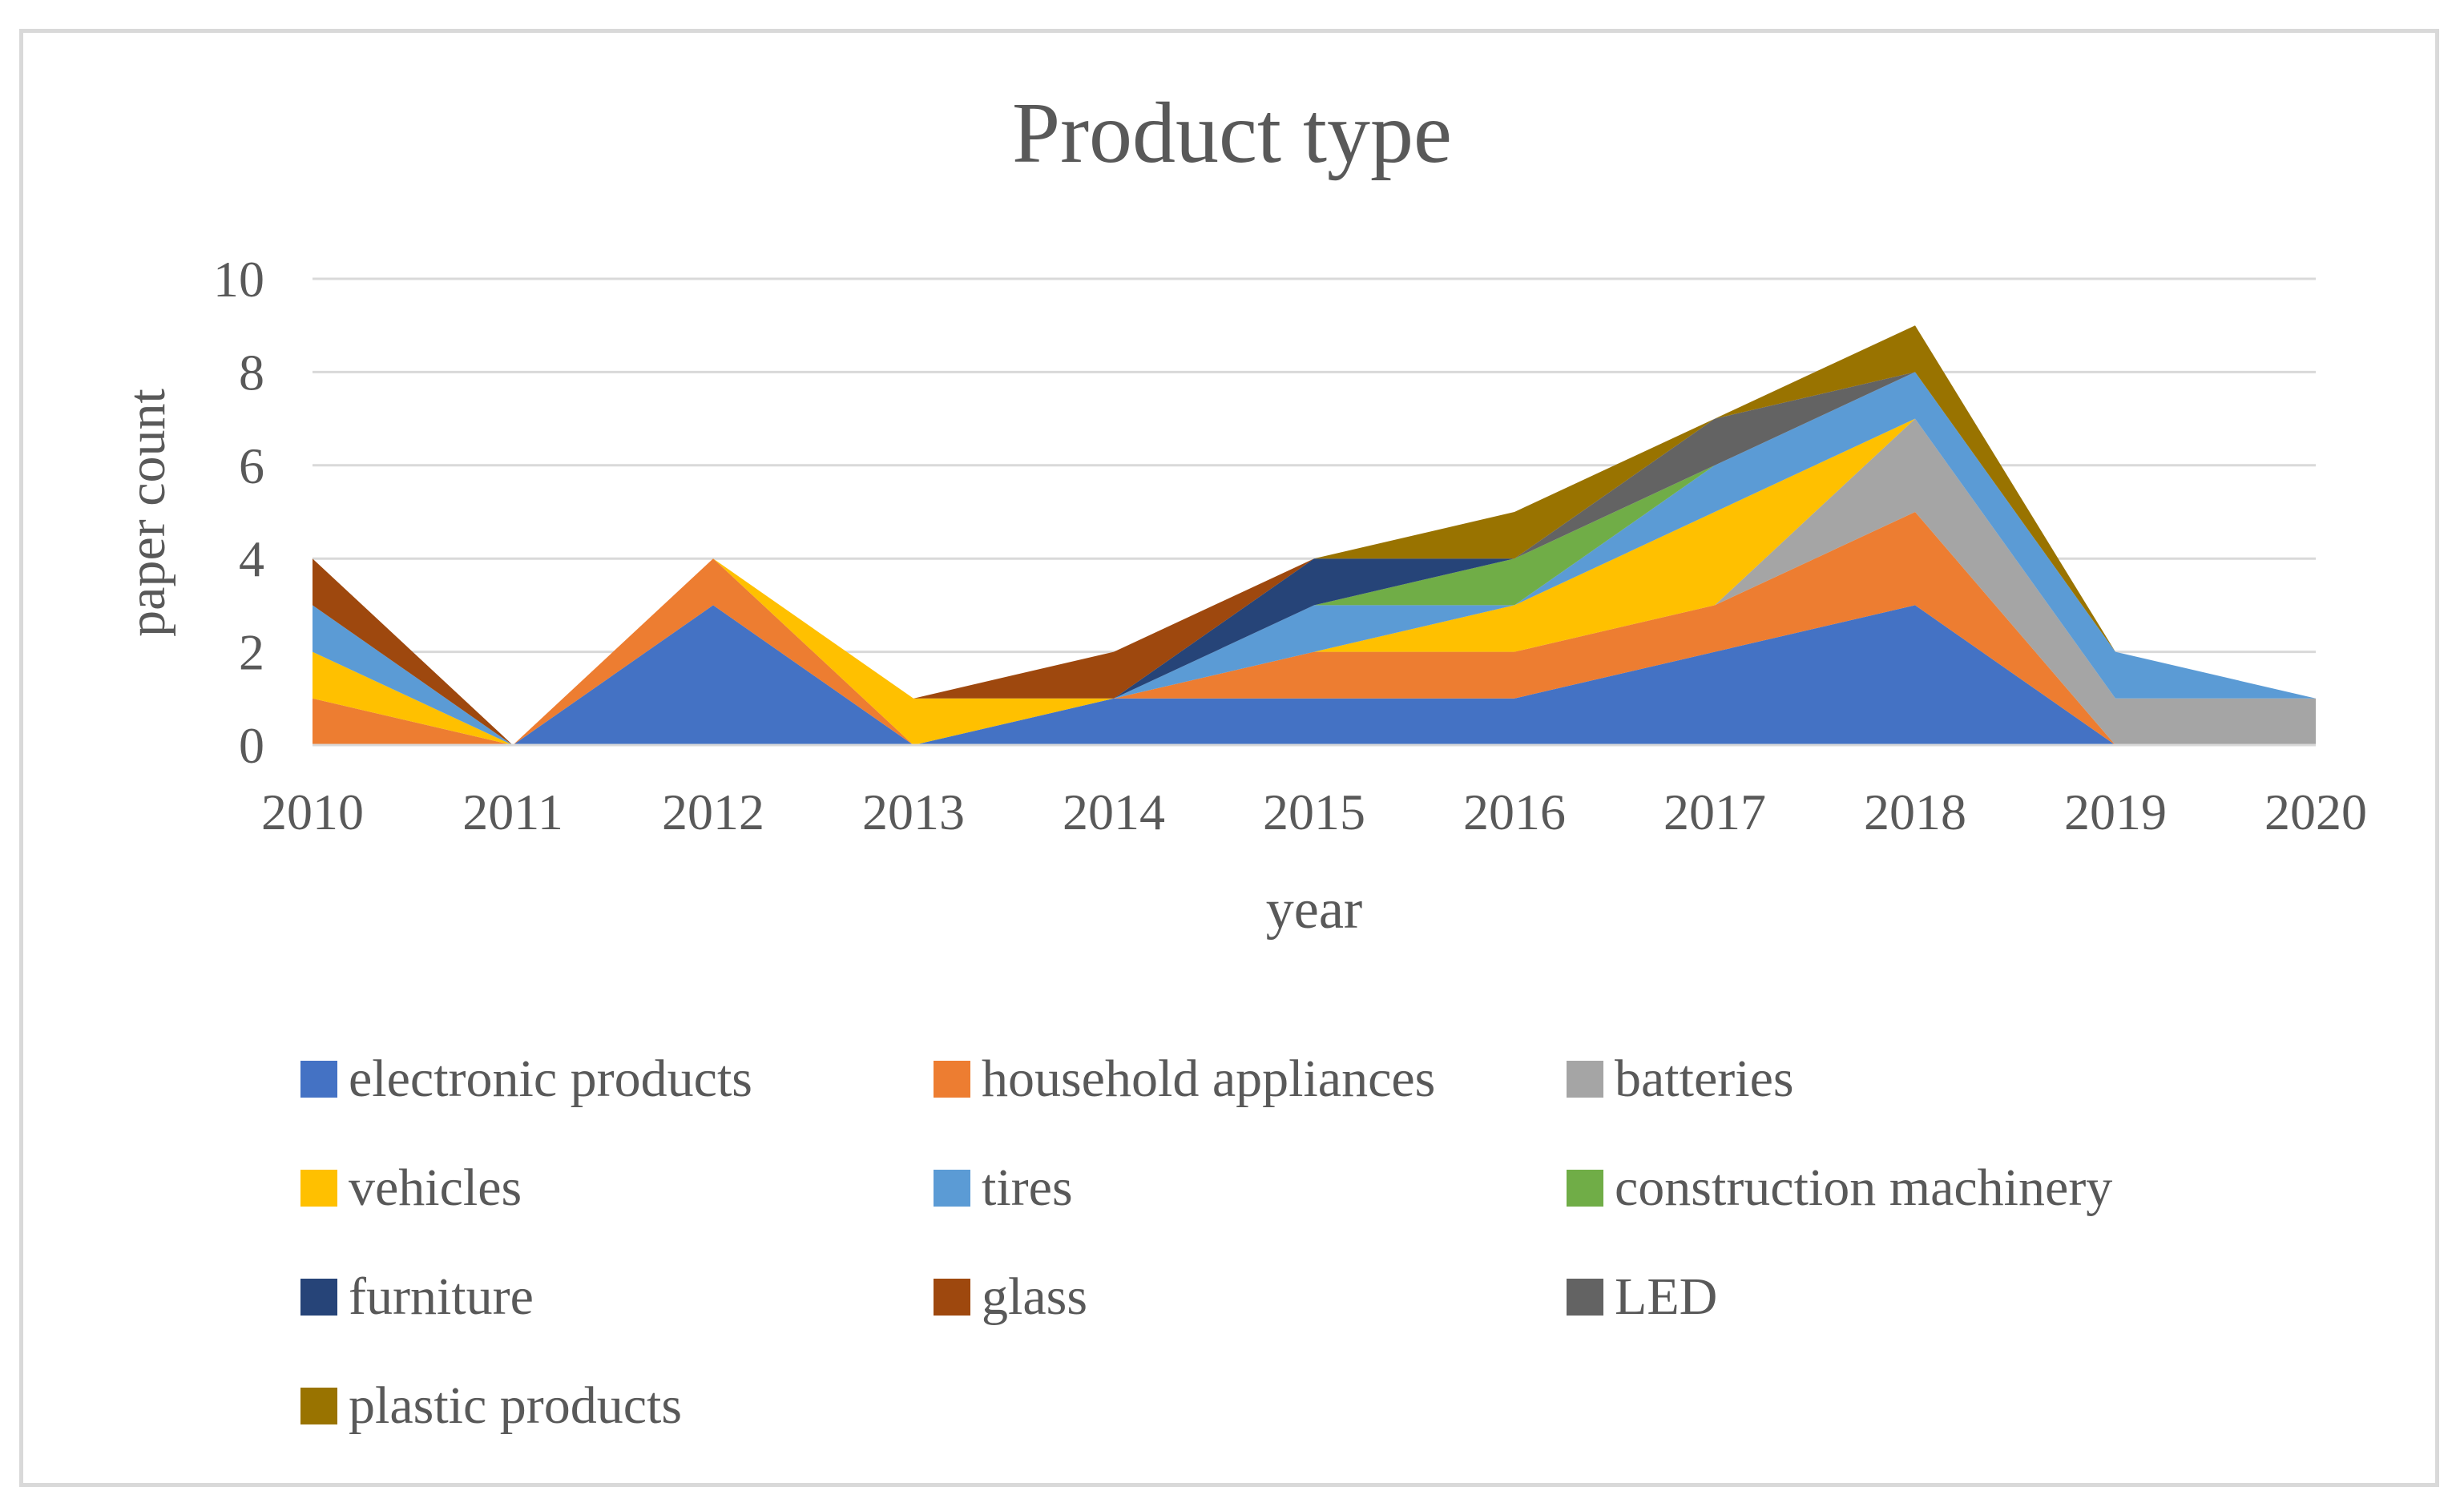  I want to click on legend-label: furniture, so click(441, 1296).